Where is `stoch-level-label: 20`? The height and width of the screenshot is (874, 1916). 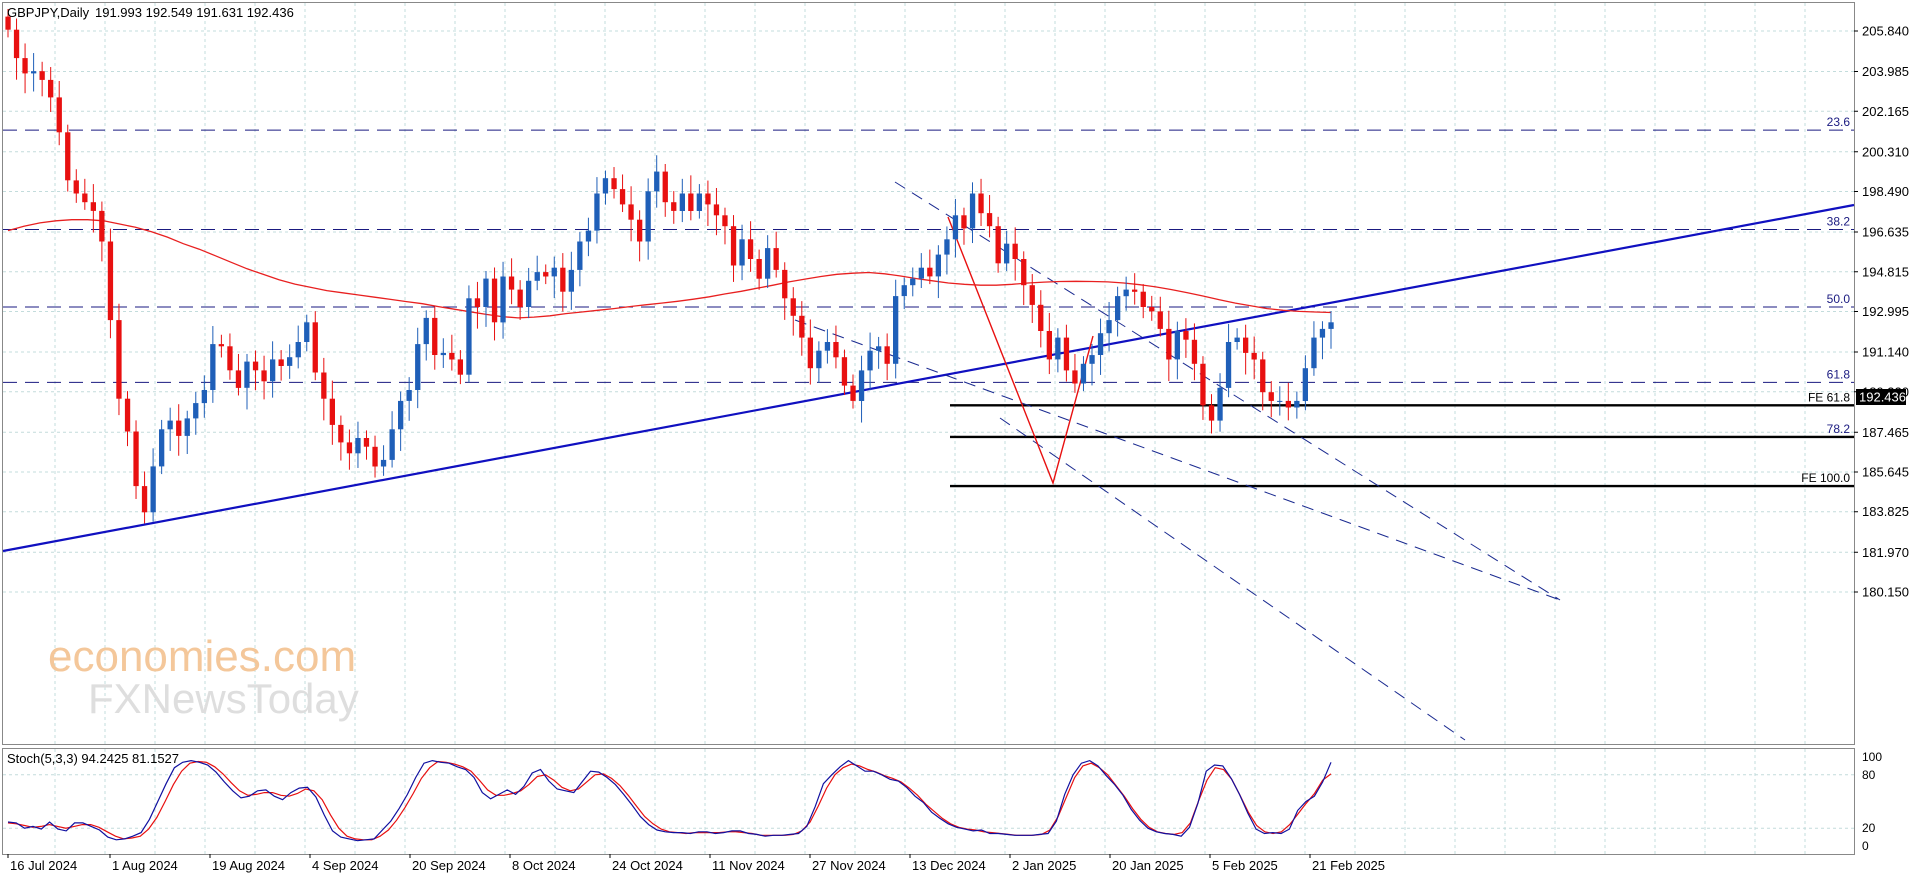 stoch-level-label: 20 is located at coordinates (1869, 828).